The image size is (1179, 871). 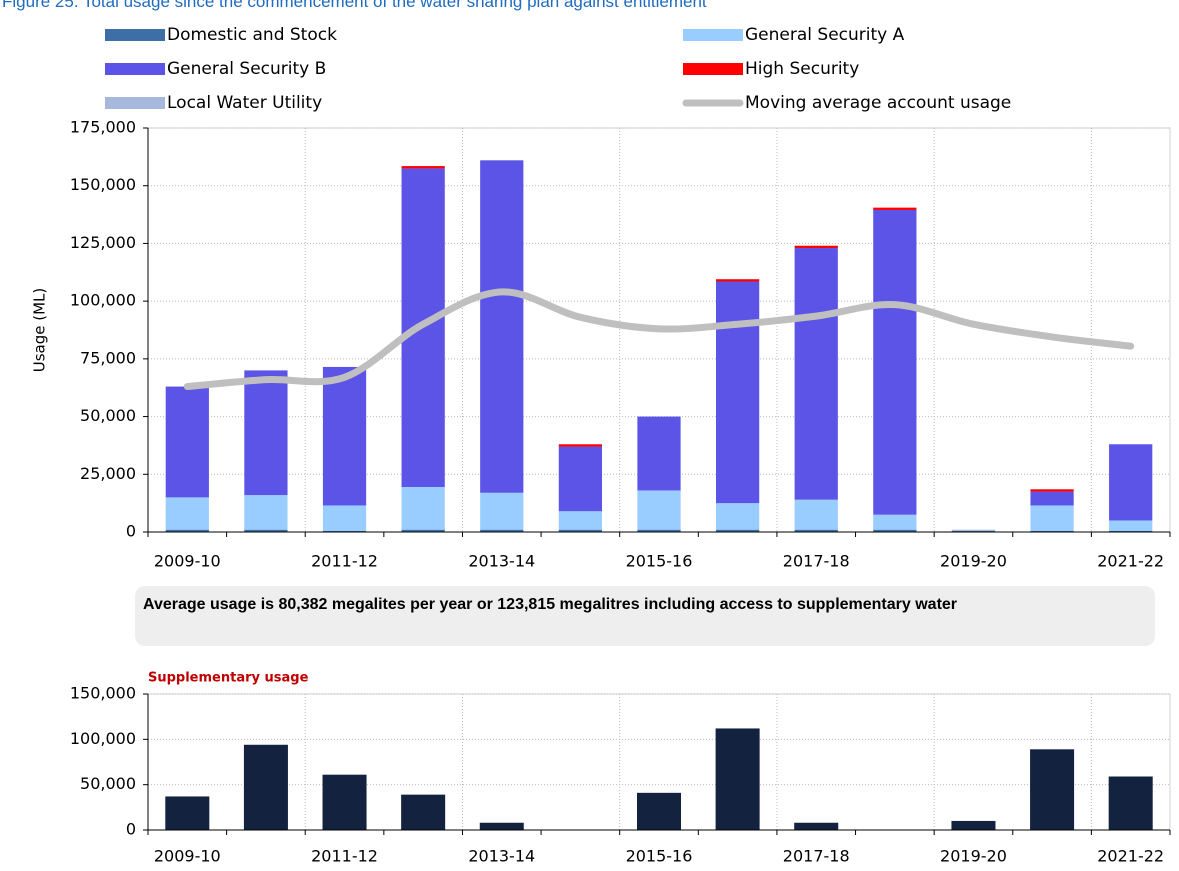 What do you see at coordinates (802, 69) in the screenshot?
I see `legend-label: High Security` at bounding box center [802, 69].